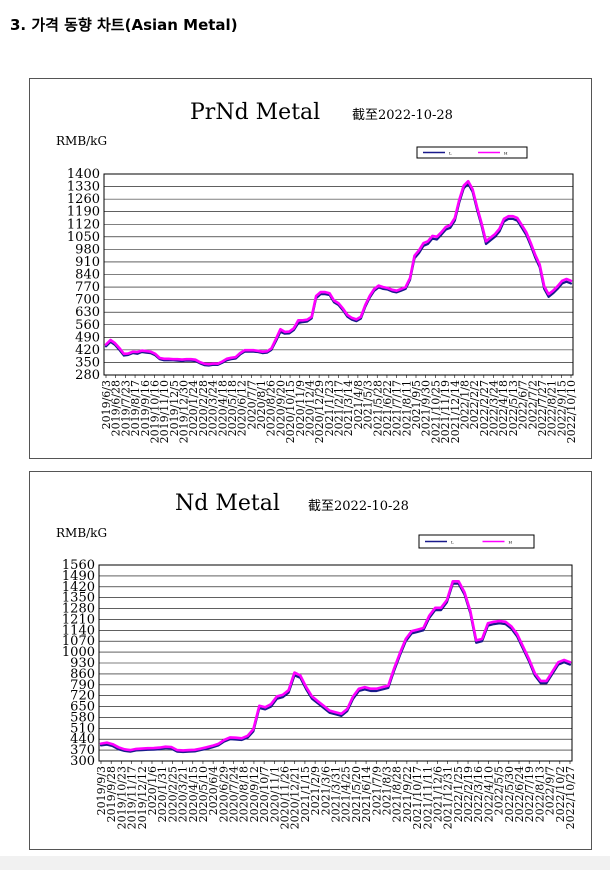  Describe the element at coordinates (542, 408) in the screenshot. I see `x-tick-label: 2022/7/27` at that location.